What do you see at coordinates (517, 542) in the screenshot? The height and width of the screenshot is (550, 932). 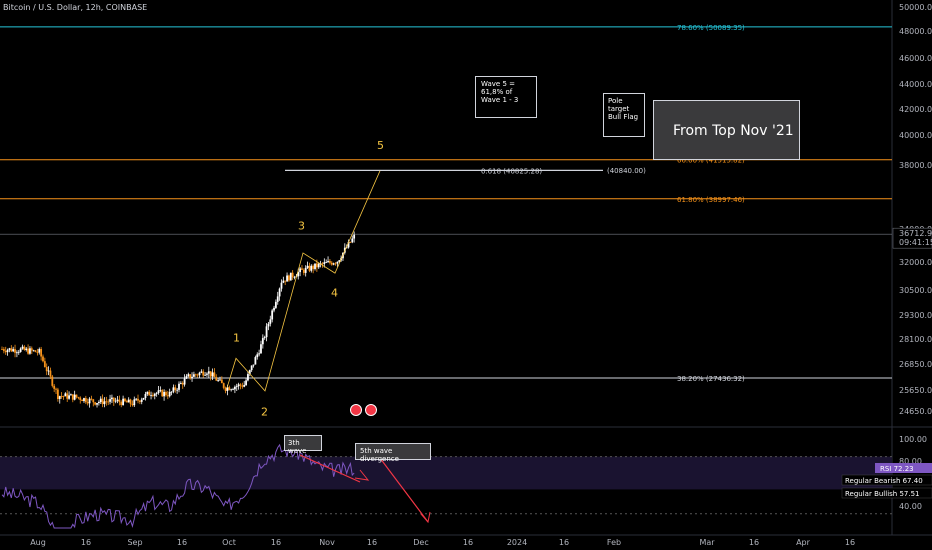 I see `time-tick-label: 2024` at bounding box center [517, 542].